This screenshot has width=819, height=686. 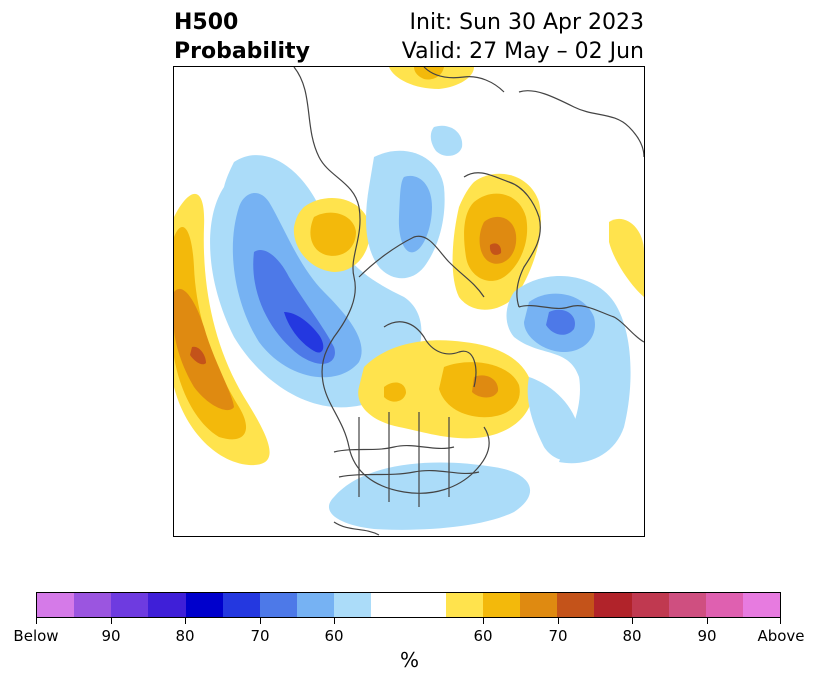 What do you see at coordinates (626, 257) in the screenshot?
I see `anomaly-yellow-60-eastasia` at bounding box center [626, 257].